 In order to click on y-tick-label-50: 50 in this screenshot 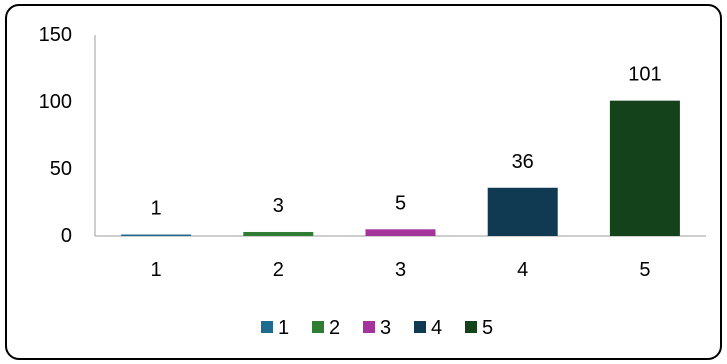, I will do `click(61, 169)`.